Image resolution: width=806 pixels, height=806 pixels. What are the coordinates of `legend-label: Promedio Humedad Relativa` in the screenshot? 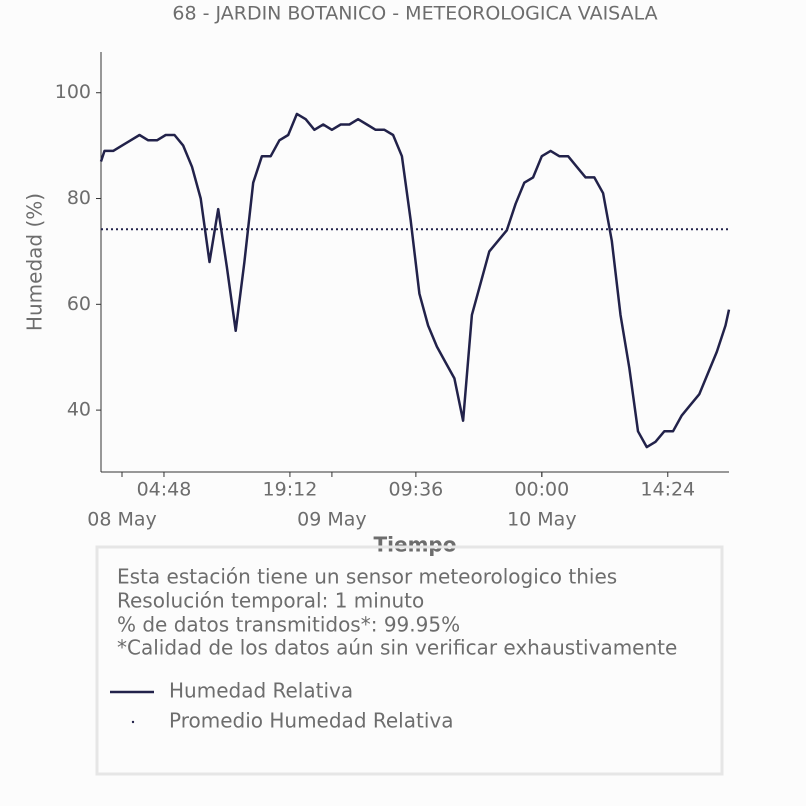 It's located at (311, 721).